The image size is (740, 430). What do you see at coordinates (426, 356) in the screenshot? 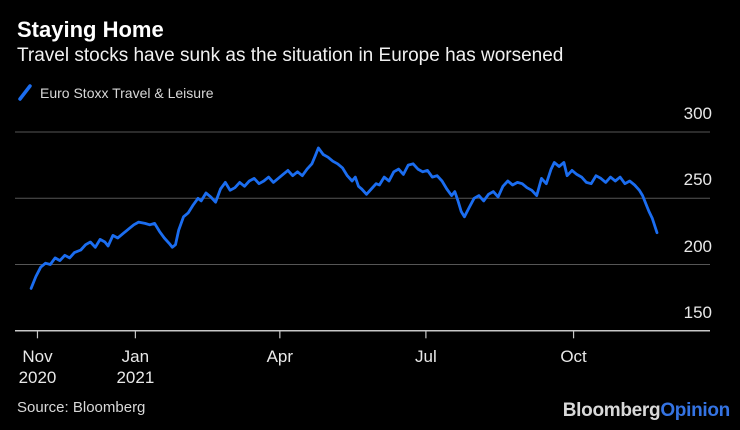
I see `x-axis-tick-label: Jul` at bounding box center [426, 356].